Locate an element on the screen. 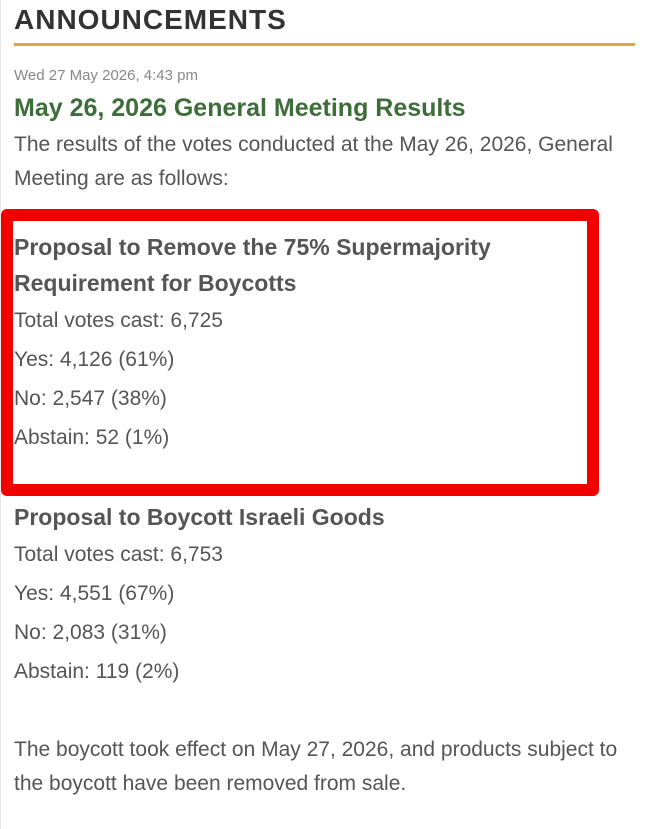 The height and width of the screenshot is (829, 651). vote-line: Total votes cast: 6,753 is located at coordinates (118, 554).